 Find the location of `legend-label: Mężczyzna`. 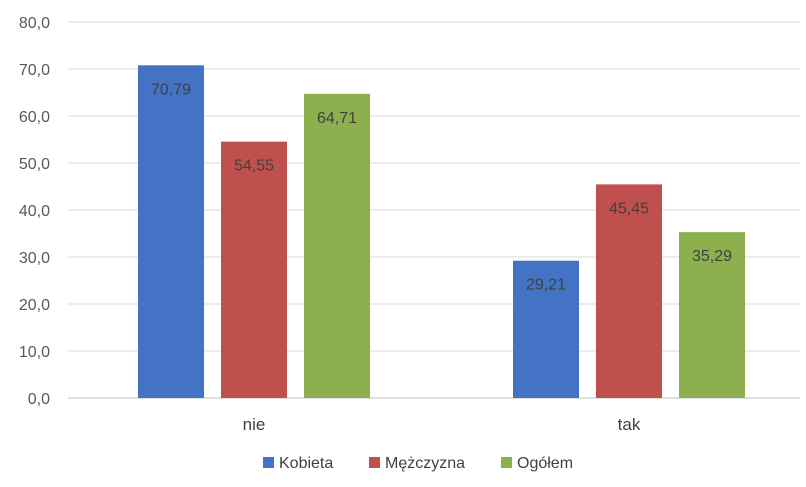

legend-label: Mężczyzna is located at coordinates (425, 463).